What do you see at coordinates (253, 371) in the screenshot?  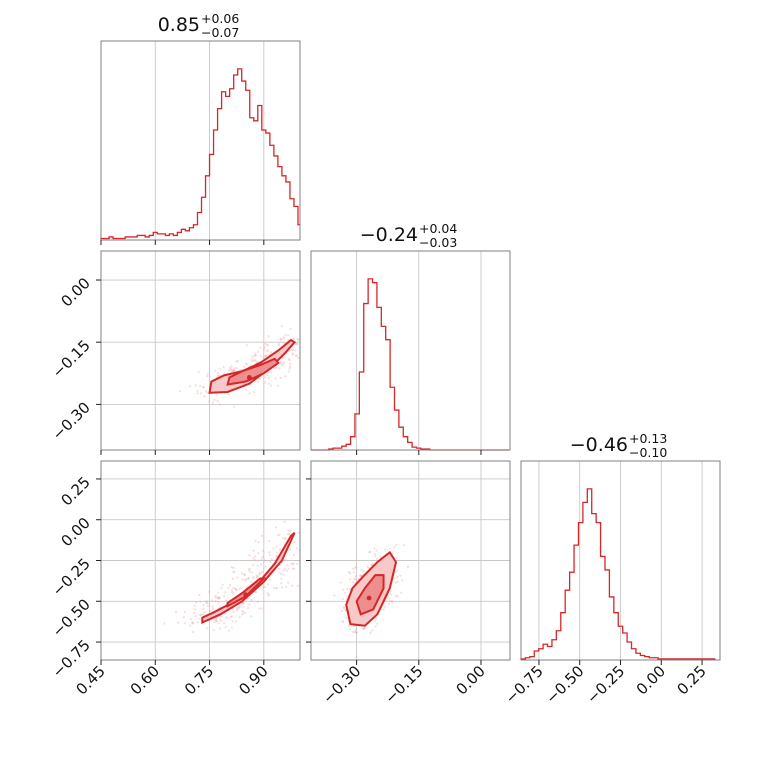 I see `contour-fill-inner` at bounding box center [253, 371].